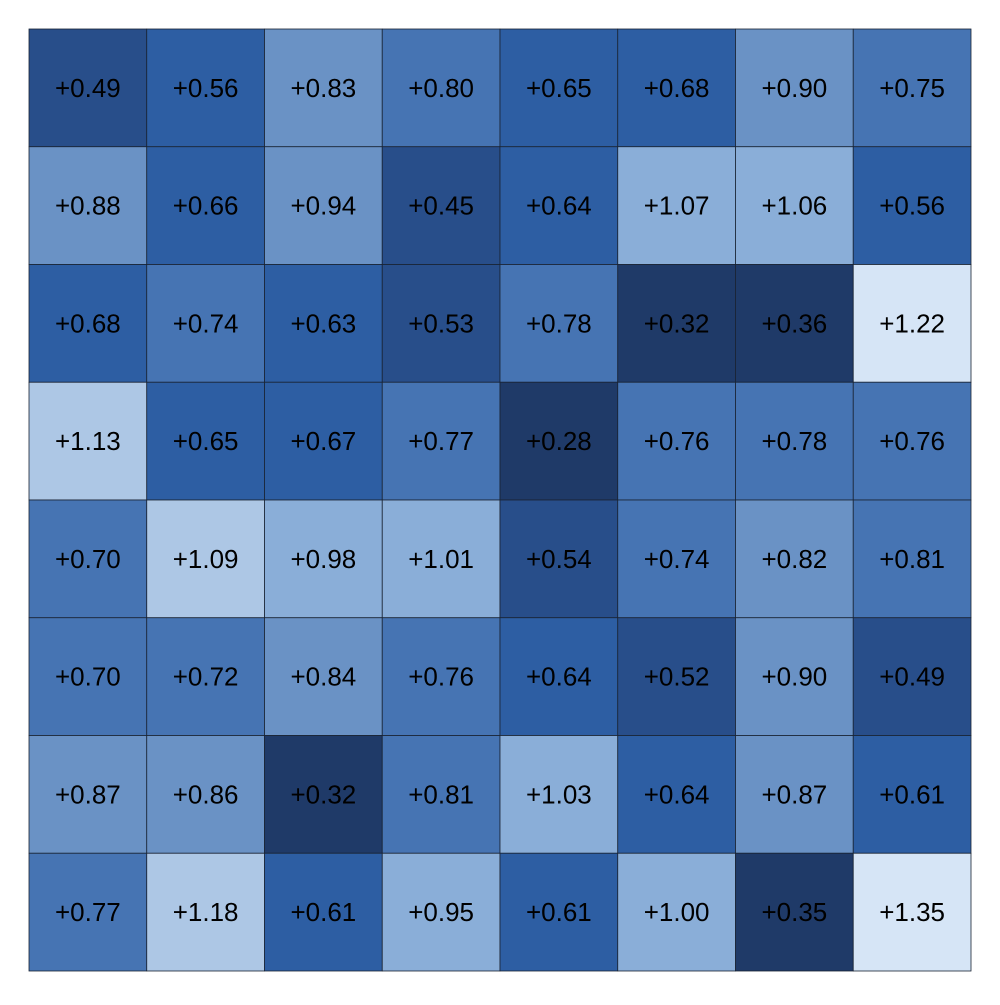  I want to click on cell-label: +0.28, so click(559, 441).